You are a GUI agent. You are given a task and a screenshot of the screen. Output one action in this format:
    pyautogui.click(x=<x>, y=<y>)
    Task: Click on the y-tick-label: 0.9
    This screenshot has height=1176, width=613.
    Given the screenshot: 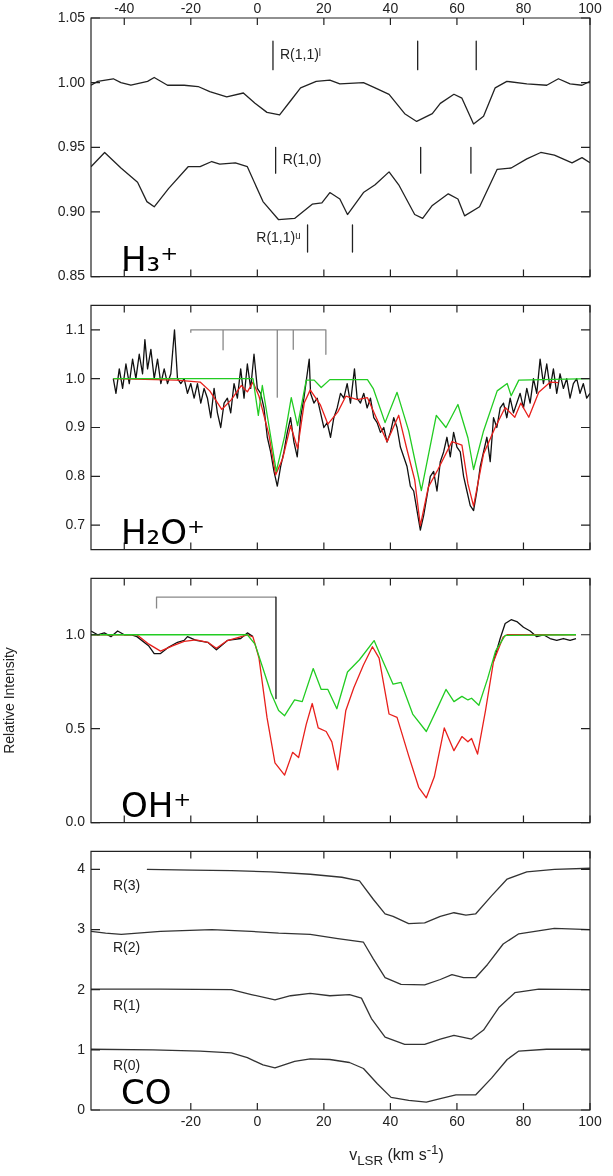 What is the action you would take?
    pyautogui.click(x=75, y=426)
    